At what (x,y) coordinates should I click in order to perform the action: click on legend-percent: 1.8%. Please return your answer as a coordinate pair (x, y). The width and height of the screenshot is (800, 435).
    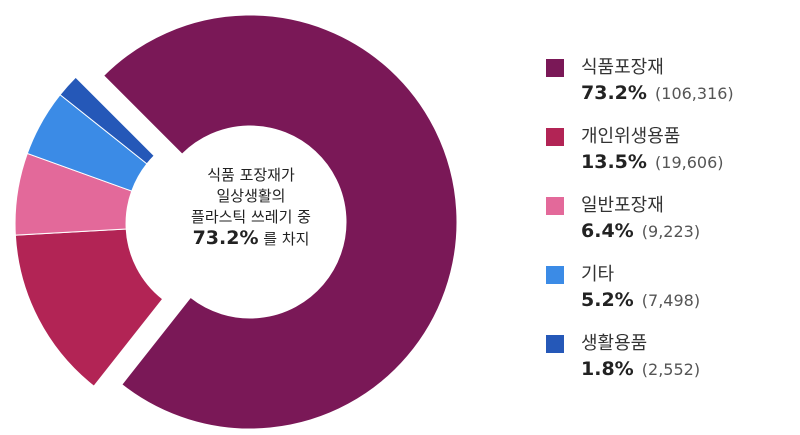
    Looking at the image, I should click on (607, 369).